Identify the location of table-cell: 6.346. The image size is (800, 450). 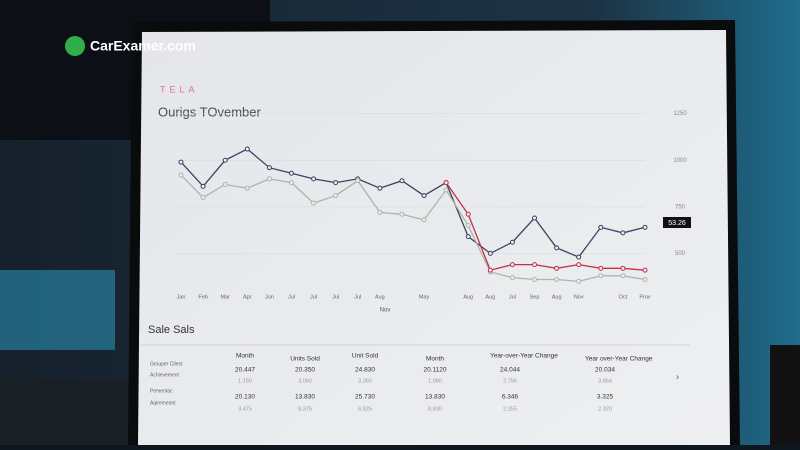
(510, 397).